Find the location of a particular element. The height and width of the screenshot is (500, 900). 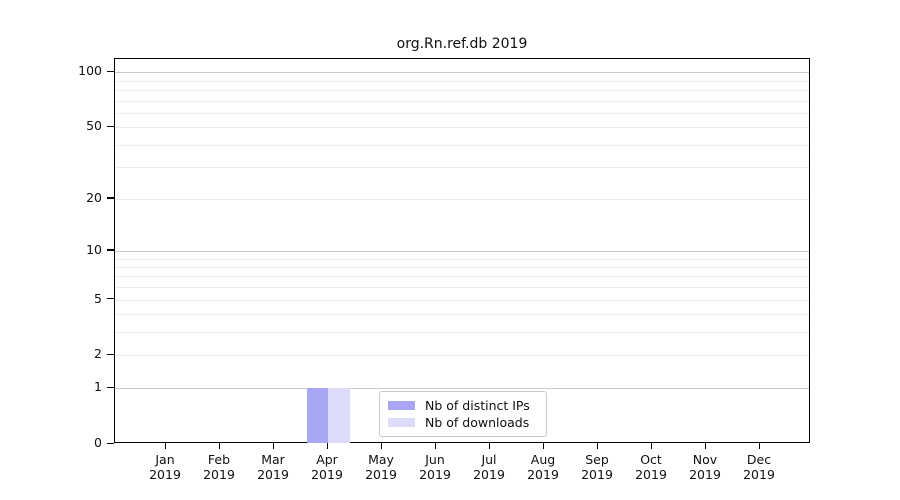

x-tick-month: Jun is located at coordinates (435, 459).